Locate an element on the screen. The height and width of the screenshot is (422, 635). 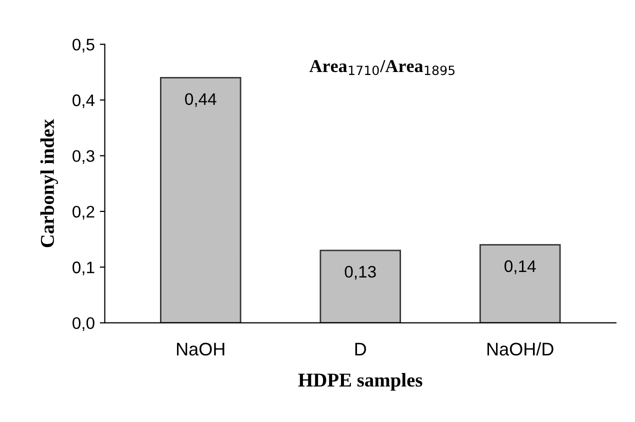
y-tick-label: 0,5 is located at coordinates (83, 45).